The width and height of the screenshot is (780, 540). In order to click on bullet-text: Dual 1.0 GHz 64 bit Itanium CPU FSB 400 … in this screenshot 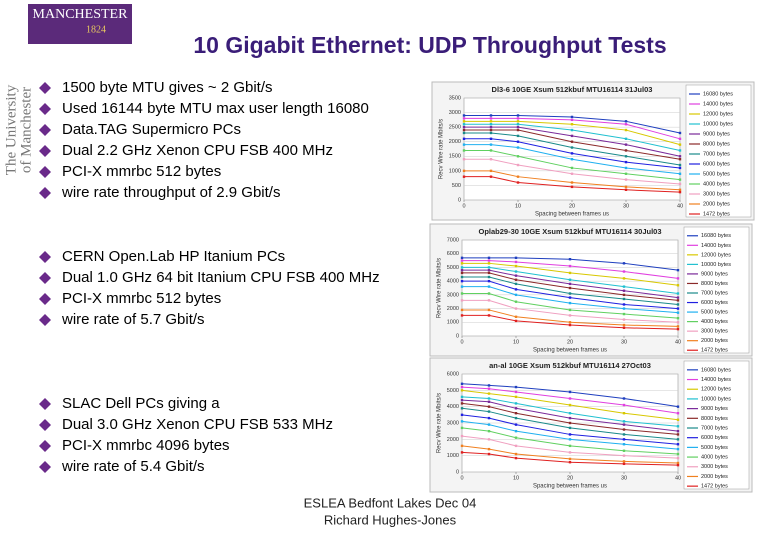, I will do `click(221, 277)`.